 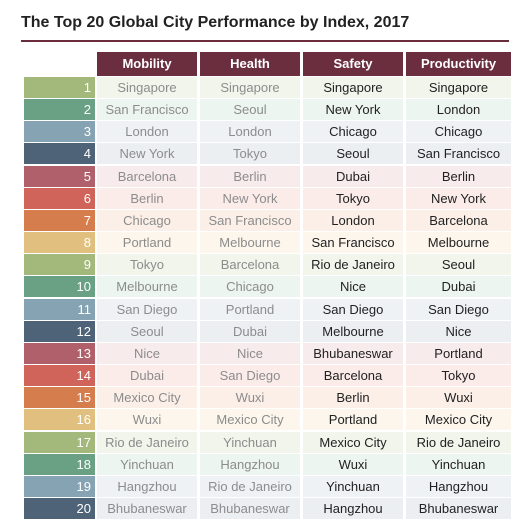 What do you see at coordinates (353, 132) in the screenshot?
I see `cell-safety: Chicago` at bounding box center [353, 132].